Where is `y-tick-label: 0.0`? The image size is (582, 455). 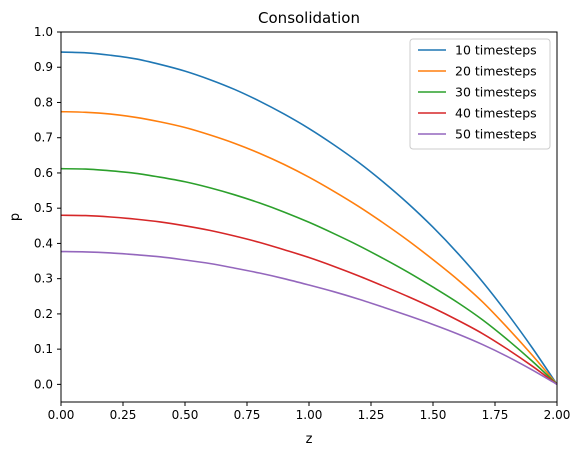
y-tick-label: 0.0 is located at coordinates (43, 384).